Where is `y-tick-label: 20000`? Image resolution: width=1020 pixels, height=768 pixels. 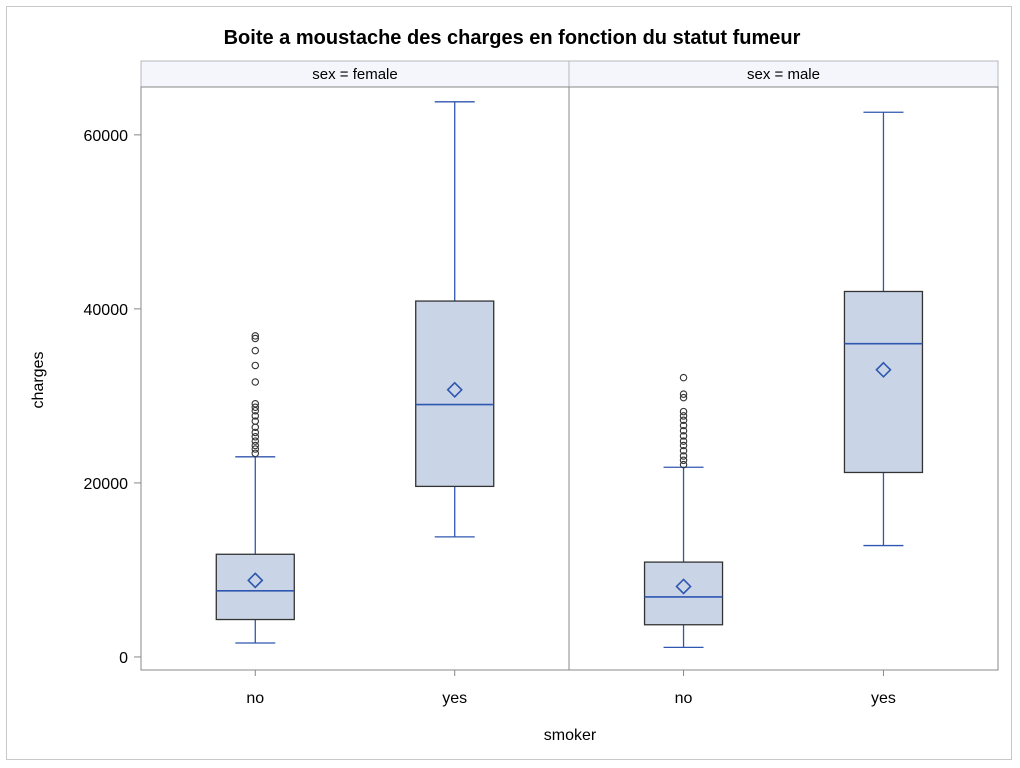
y-tick-label: 20000 is located at coordinates (106, 484).